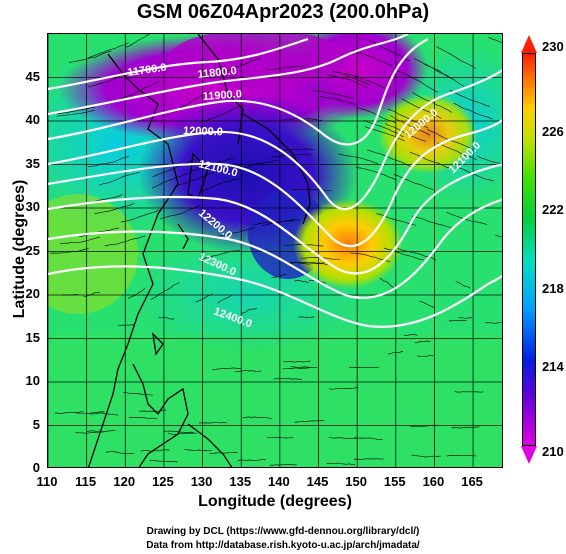  Describe the element at coordinates (553, 288) in the screenshot. I see `colorbar-tick-label: 218` at that location.